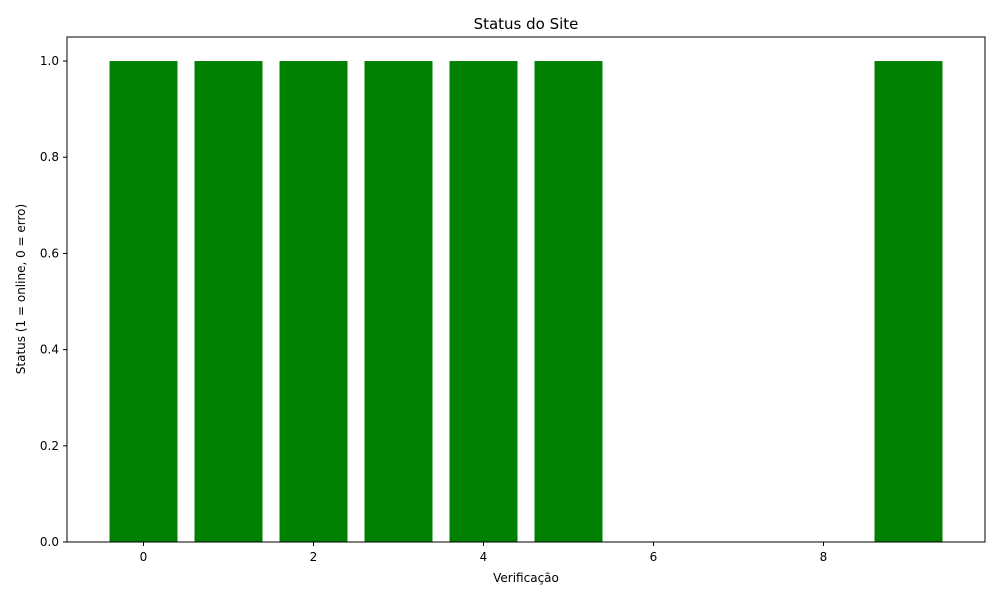 This screenshot has height=600, width=1000. What do you see at coordinates (53, 301) in the screenshot?
I see `y-axis-ticks: 0.0 0.2 0.4 0.6 0.8 1.0` at bounding box center [53, 301].